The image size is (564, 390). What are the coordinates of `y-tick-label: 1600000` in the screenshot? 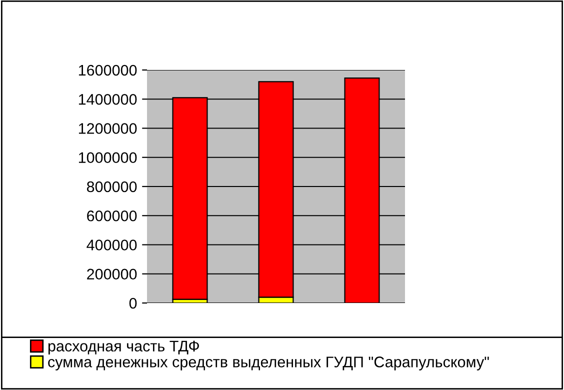 It's located at (107, 70).